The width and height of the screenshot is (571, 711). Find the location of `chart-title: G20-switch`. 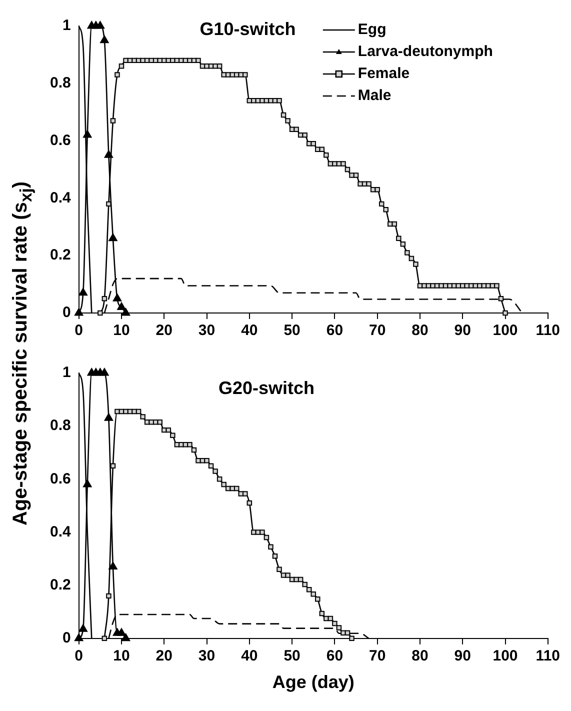

chart-title: G20-switch is located at coordinates (266, 388).